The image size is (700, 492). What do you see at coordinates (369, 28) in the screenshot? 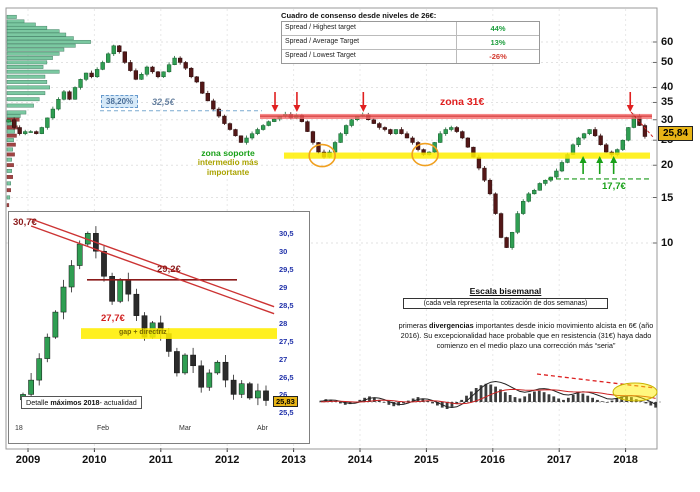
I see `consensus-row-label: Spread / Highest target` at bounding box center [369, 28].